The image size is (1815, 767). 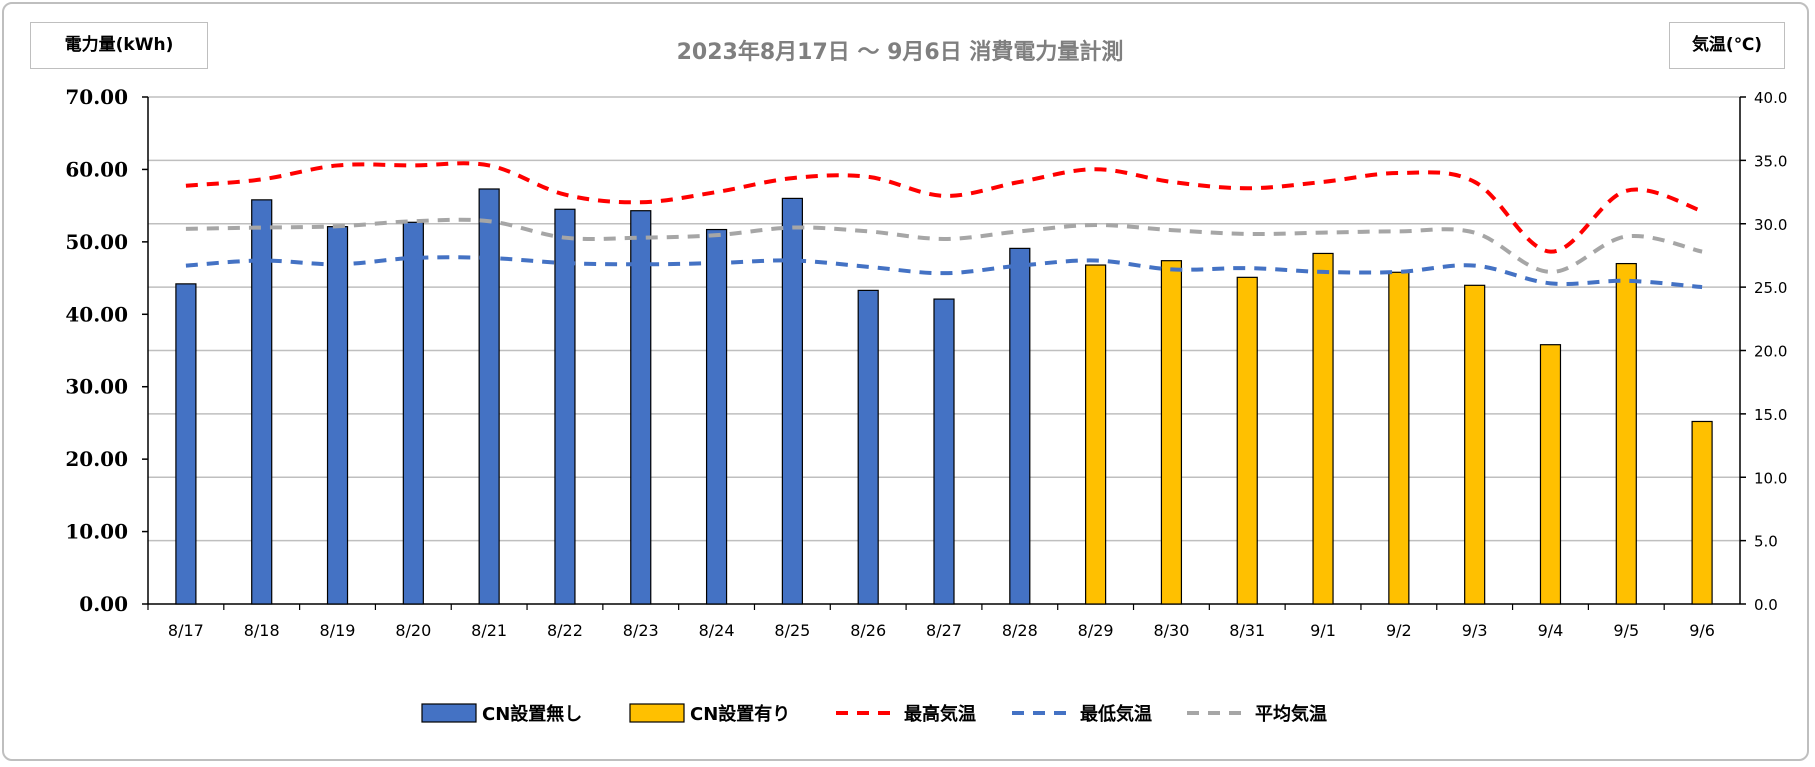 What do you see at coordinates (944, 207) in the screenshot?
I see `max-temp-line` at bounding box center [944, 207].